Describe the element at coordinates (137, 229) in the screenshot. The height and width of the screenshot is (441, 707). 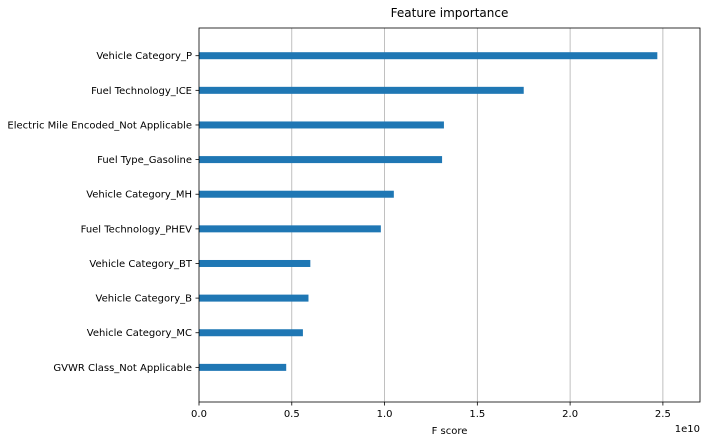
I see `y-tick-label: Fuel Technology_PHEV` at that location.